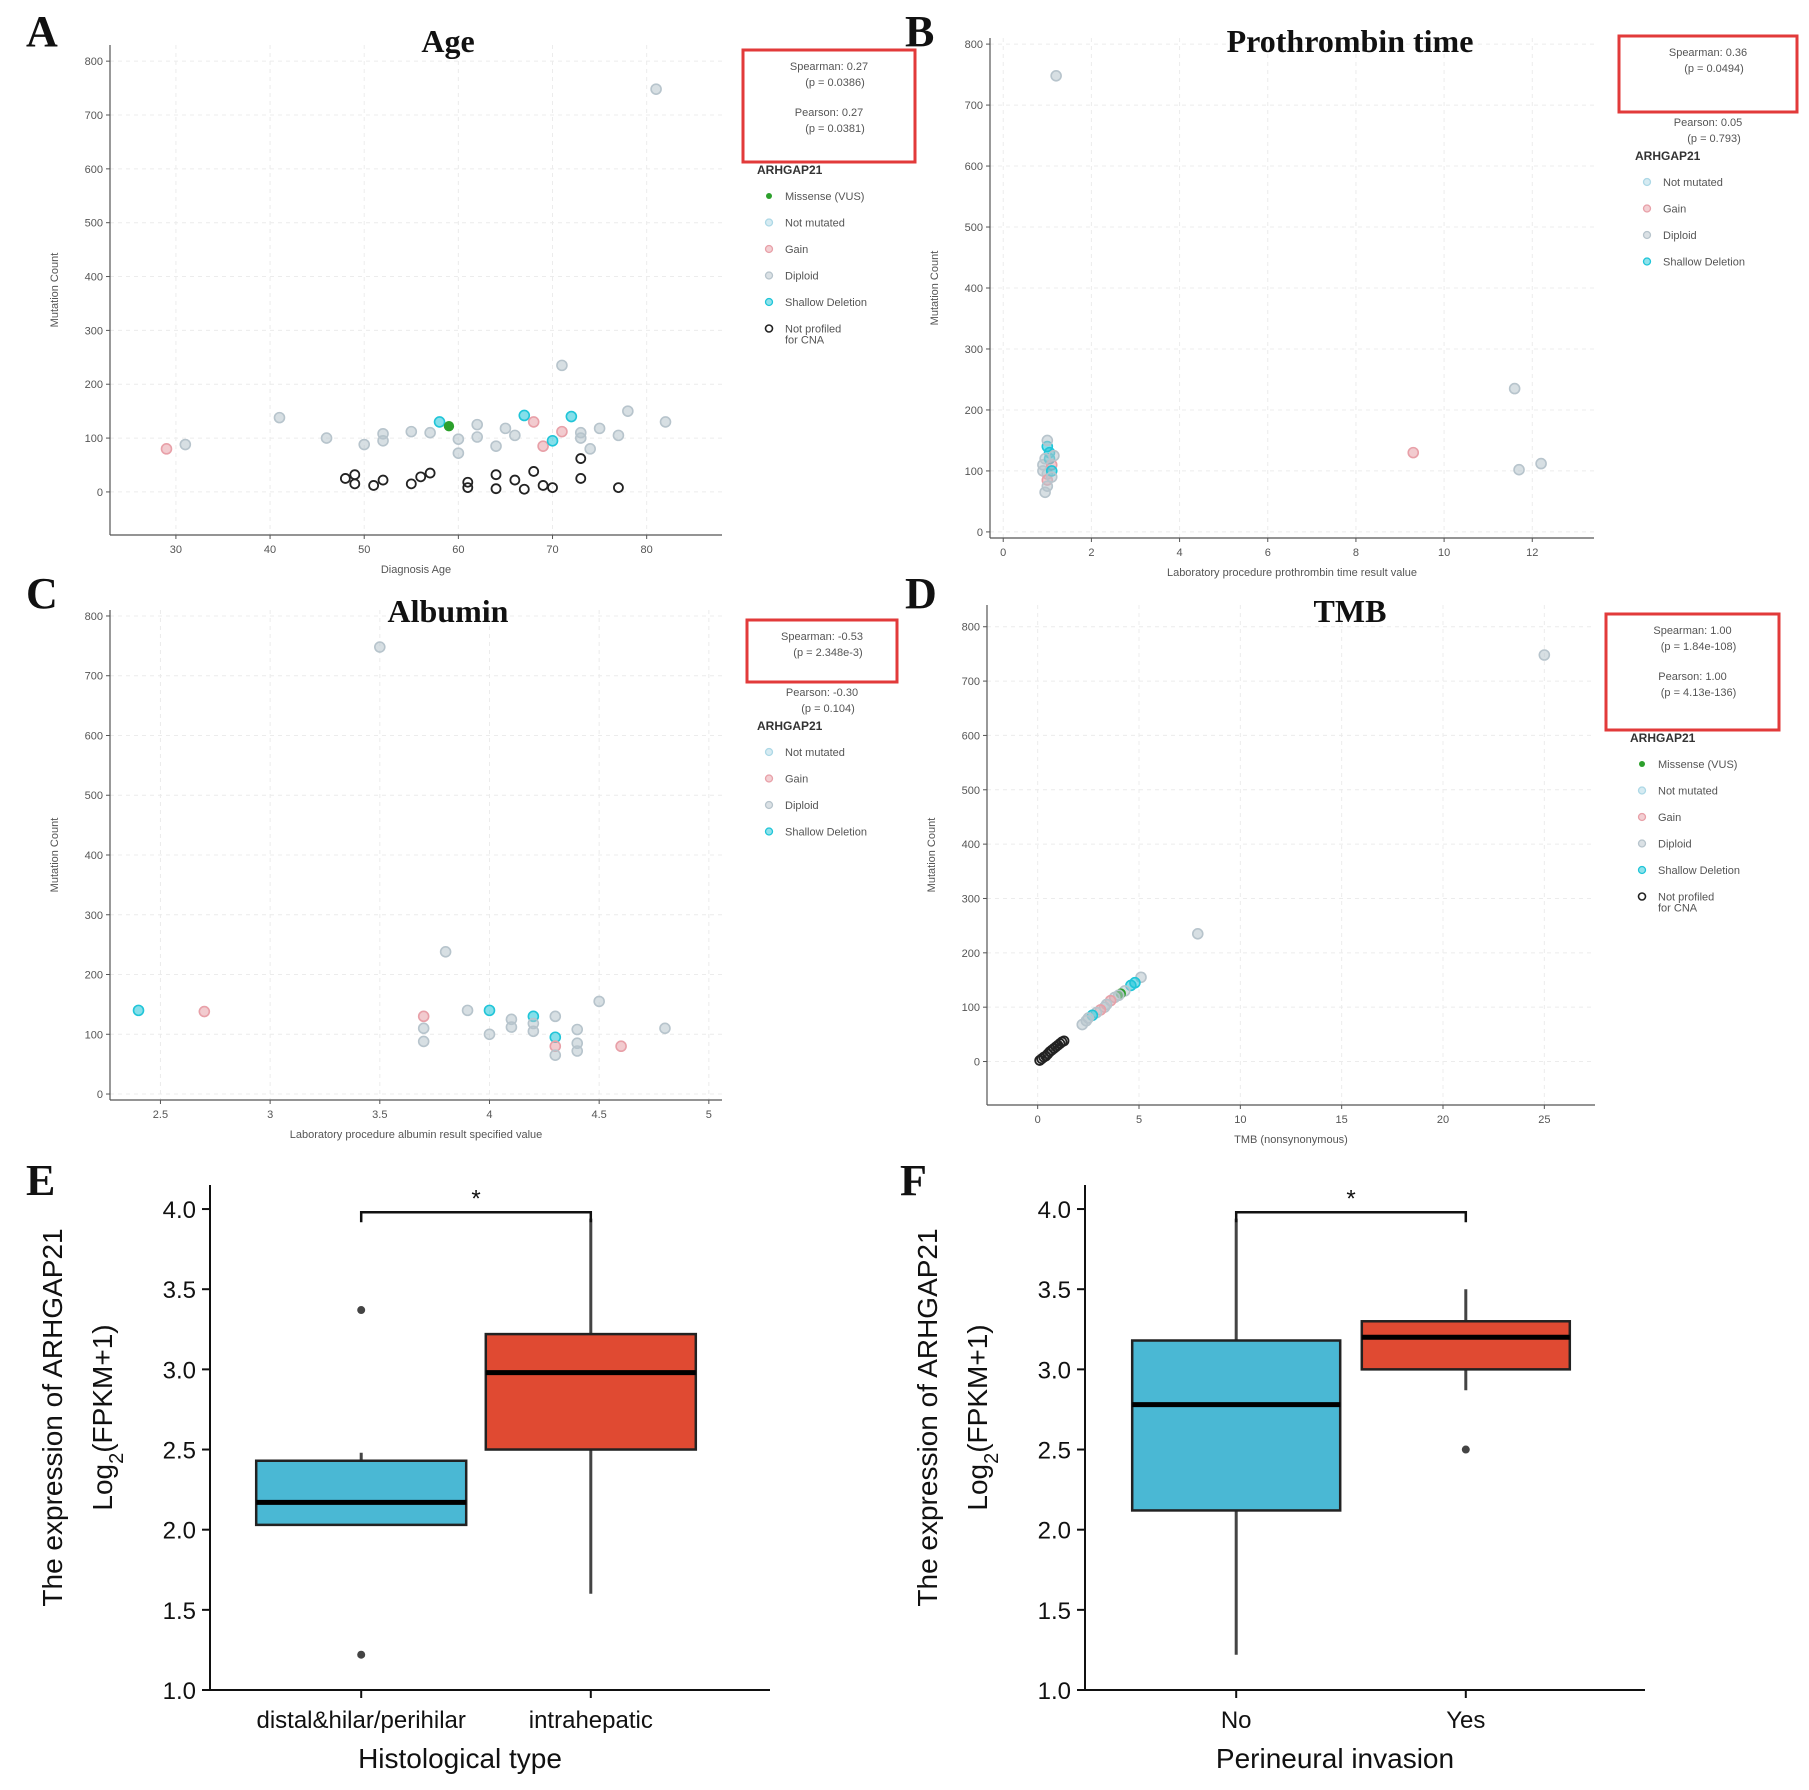 Image resolution: width=1809 pixels, height=1790 pixels. What do you see at coordinates (160, 1115) in the screenshot?
I see `x-tick-label: 2.5` at bounding box center [160, 1115].